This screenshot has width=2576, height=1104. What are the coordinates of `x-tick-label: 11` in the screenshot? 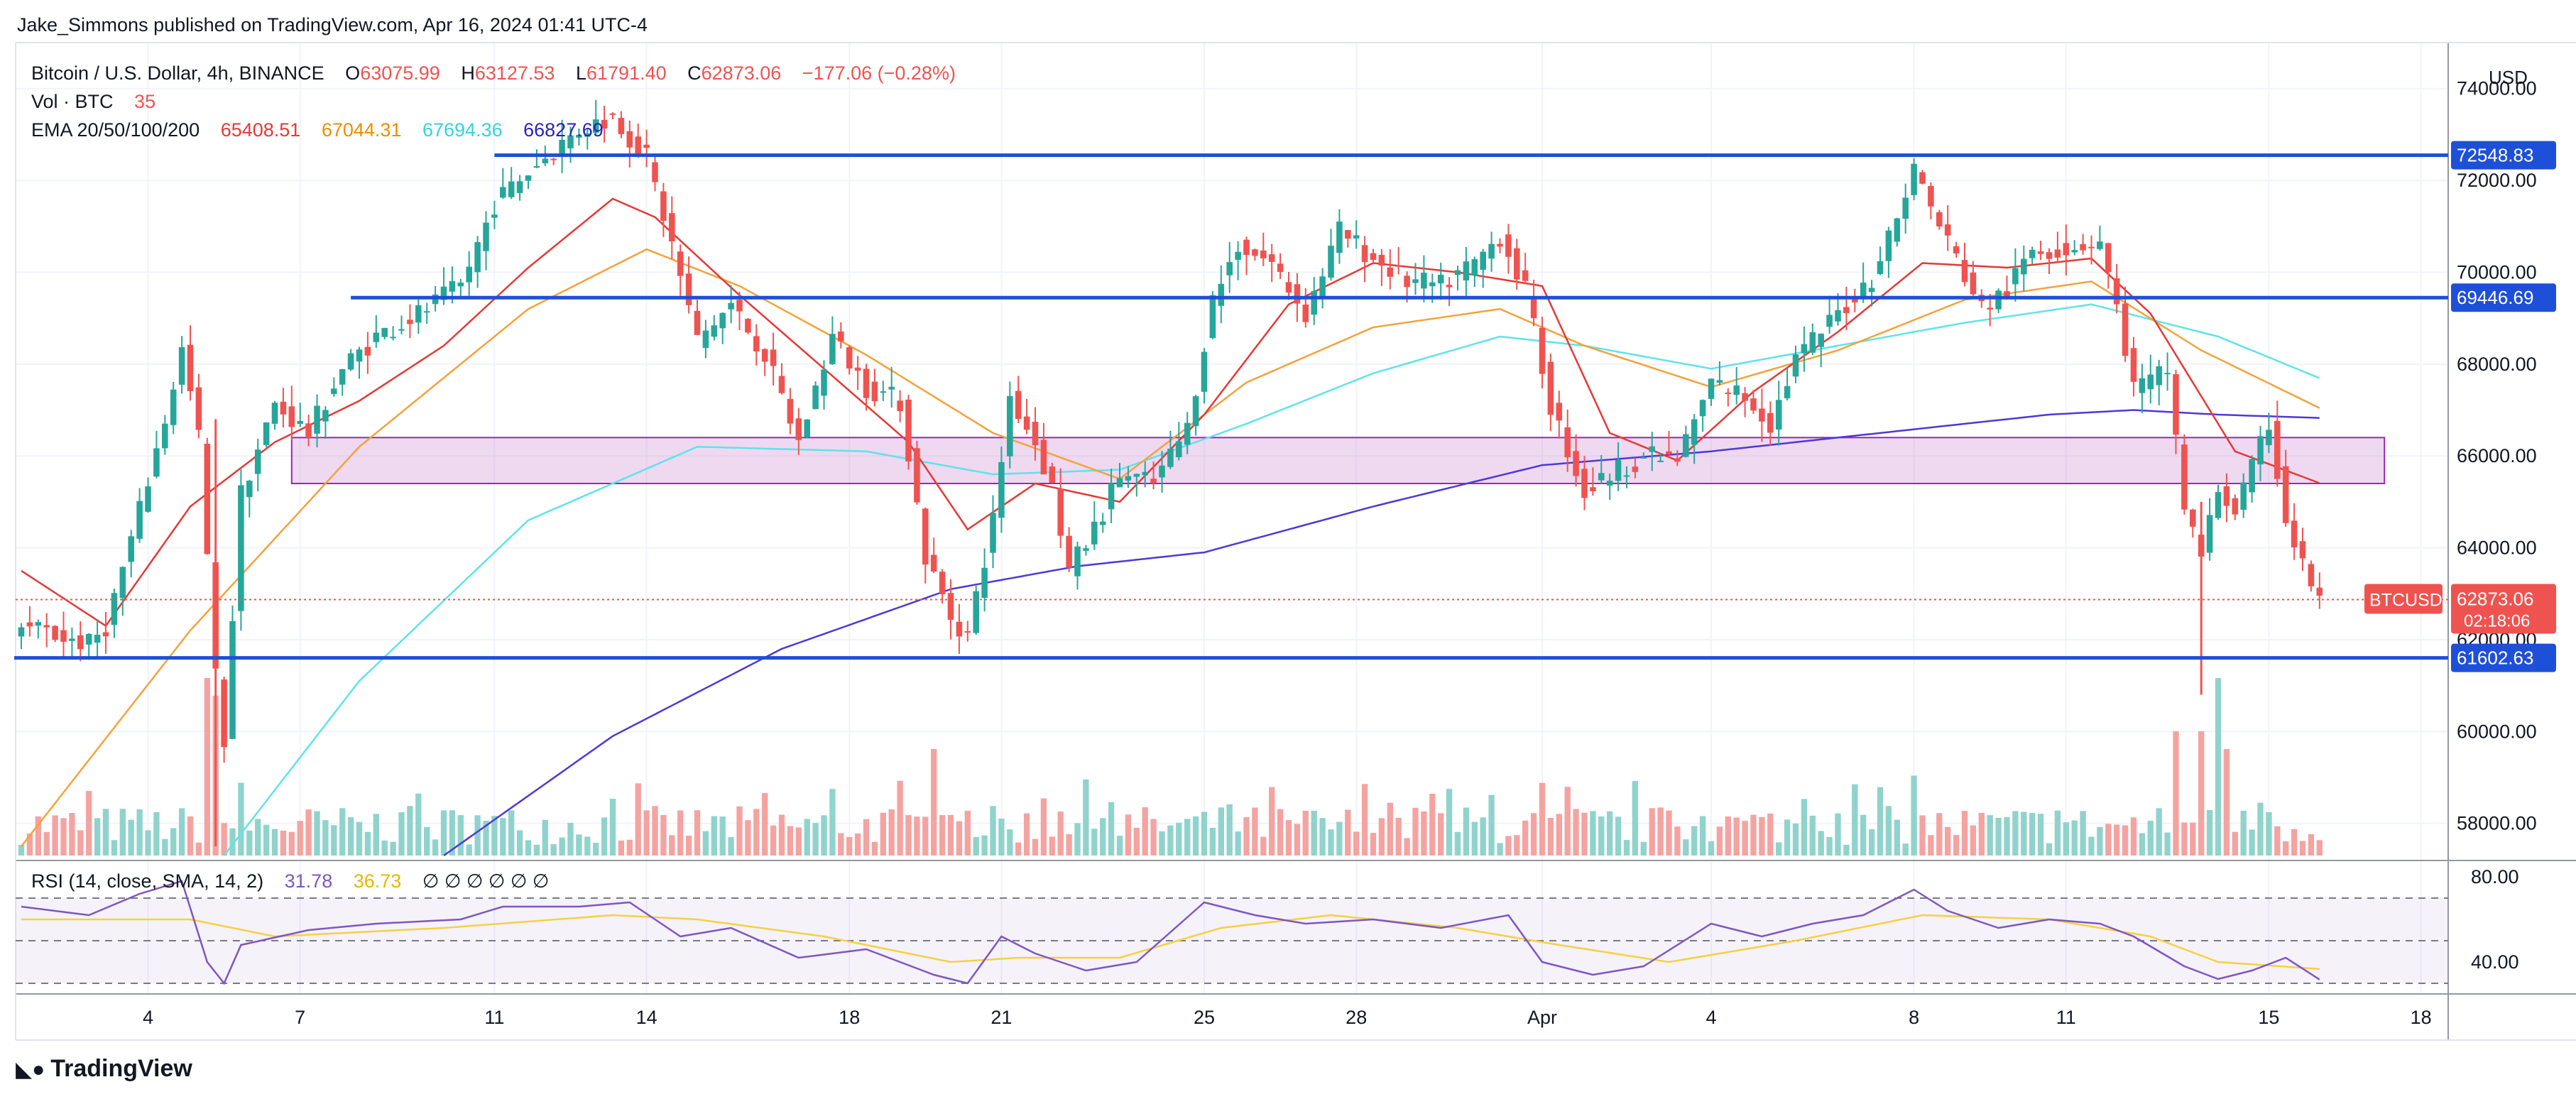 It's located at (2066, 1017).